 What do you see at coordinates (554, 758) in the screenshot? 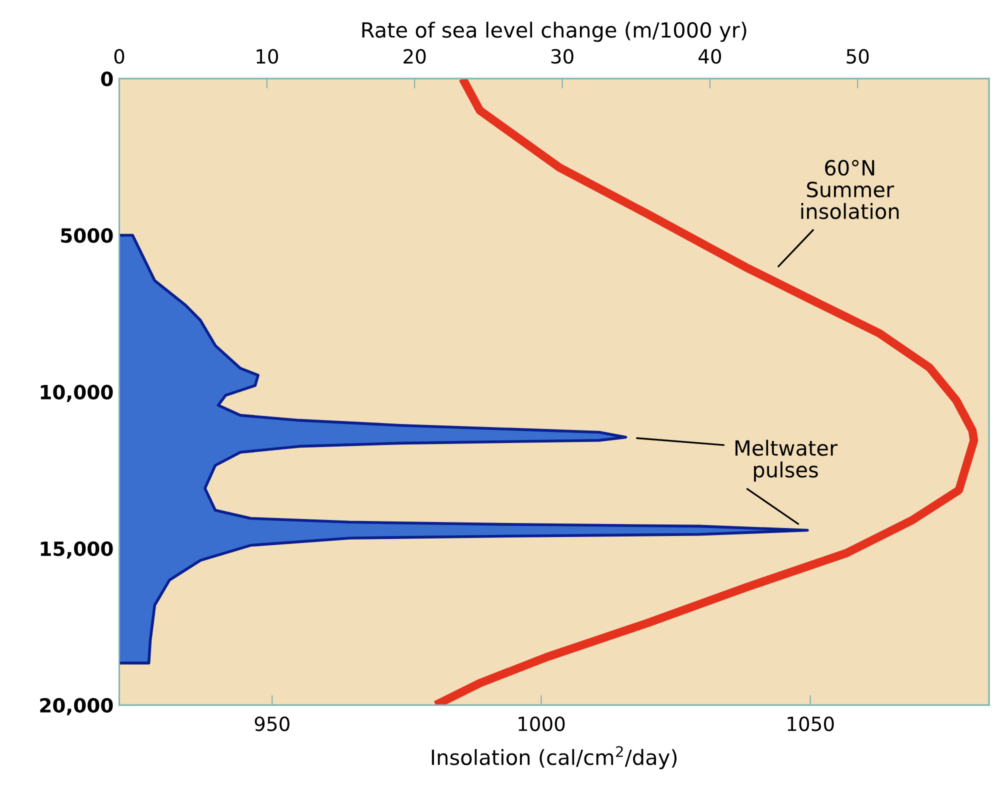
I see `x-axis-title: Insolation (cal/cm$^{2}$/day)` at bounding box center [554, 758].